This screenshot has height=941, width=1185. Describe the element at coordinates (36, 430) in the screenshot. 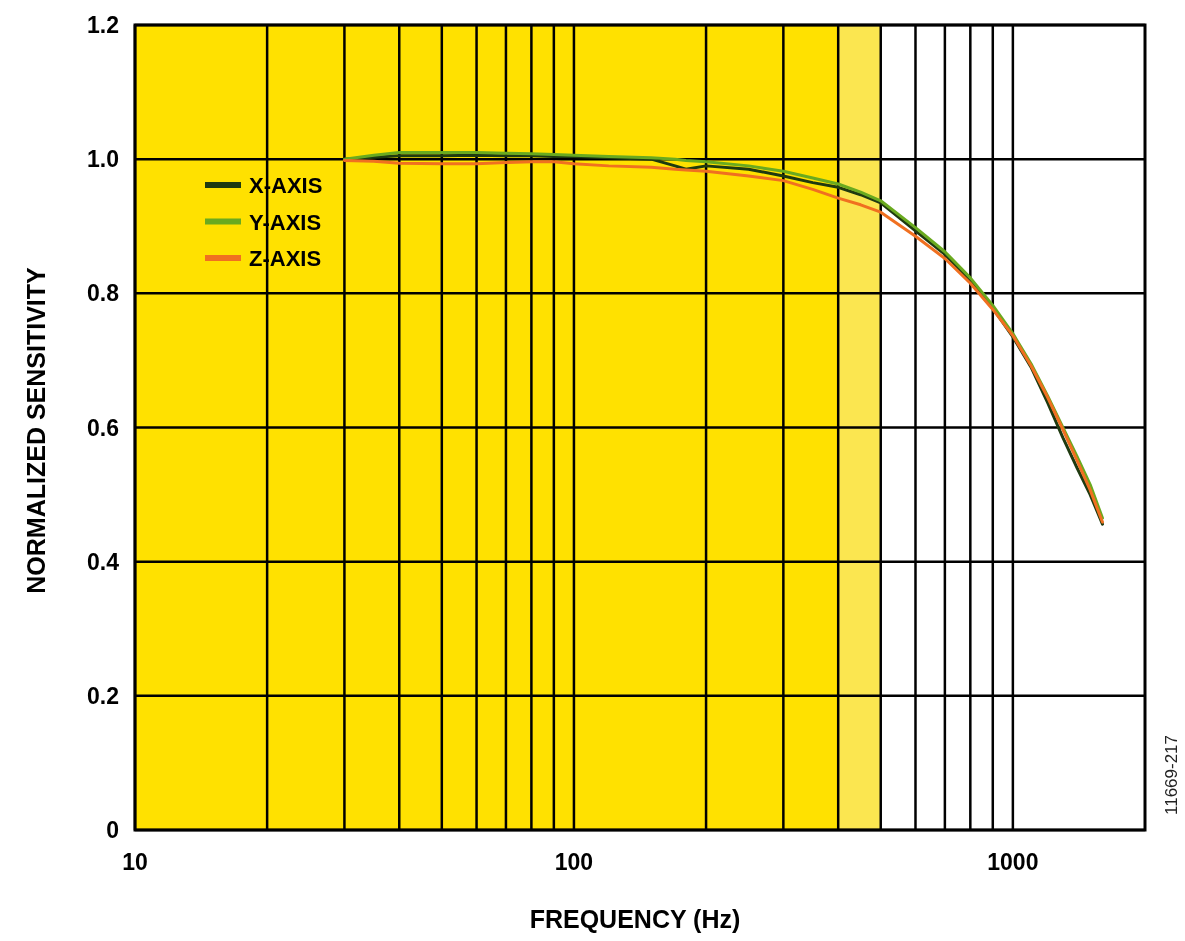

I see `y-axis-title: NORMALIZED SENSITIVITY` at that location.